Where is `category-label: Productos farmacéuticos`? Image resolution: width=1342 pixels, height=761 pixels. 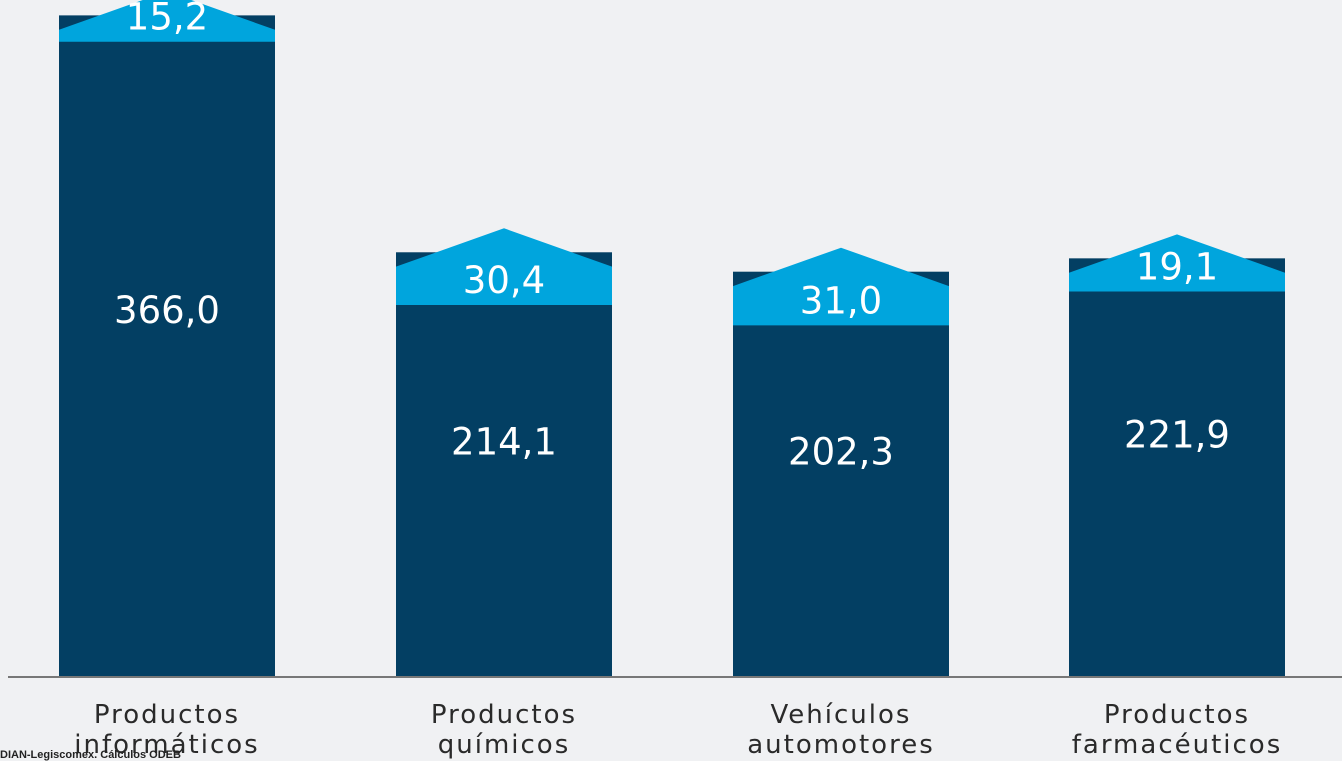
category-label: Productos farmacéuticos is located at coordinates (1177, 730).